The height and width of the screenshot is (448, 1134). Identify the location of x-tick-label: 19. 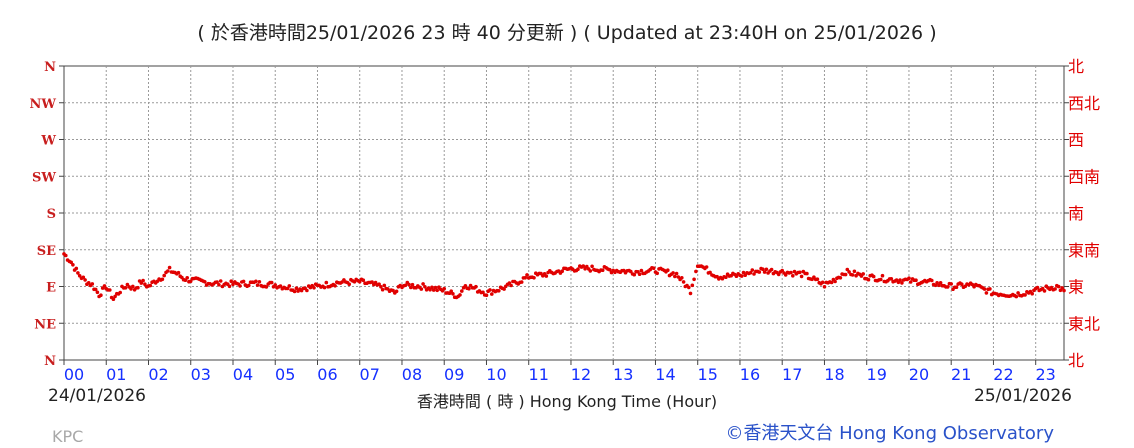
(877, 374).